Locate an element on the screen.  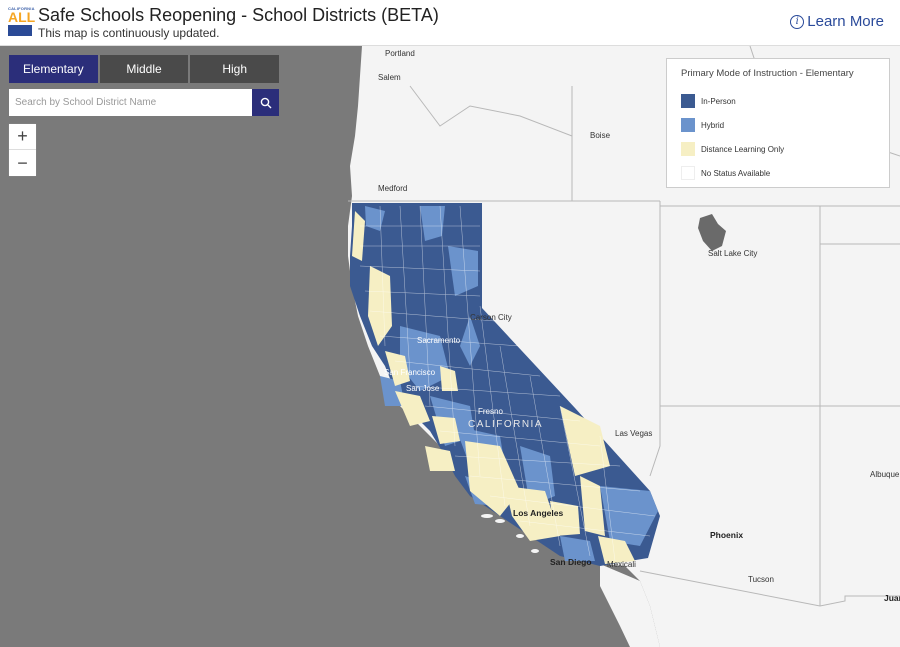
legend-item-distance: Distance Learning Only is located at coordinates (778, 149).